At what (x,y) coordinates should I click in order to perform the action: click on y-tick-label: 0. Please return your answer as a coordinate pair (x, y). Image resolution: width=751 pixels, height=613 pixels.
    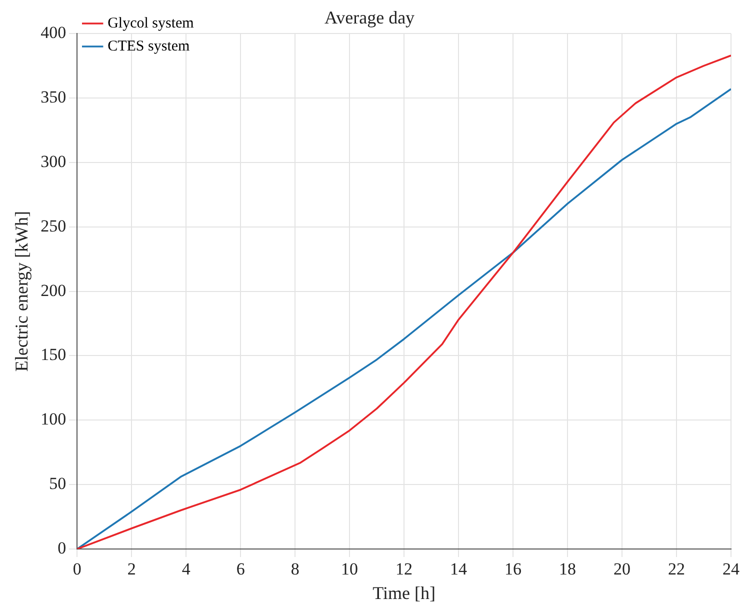
    Looking at the image, I should click on (62, 548).